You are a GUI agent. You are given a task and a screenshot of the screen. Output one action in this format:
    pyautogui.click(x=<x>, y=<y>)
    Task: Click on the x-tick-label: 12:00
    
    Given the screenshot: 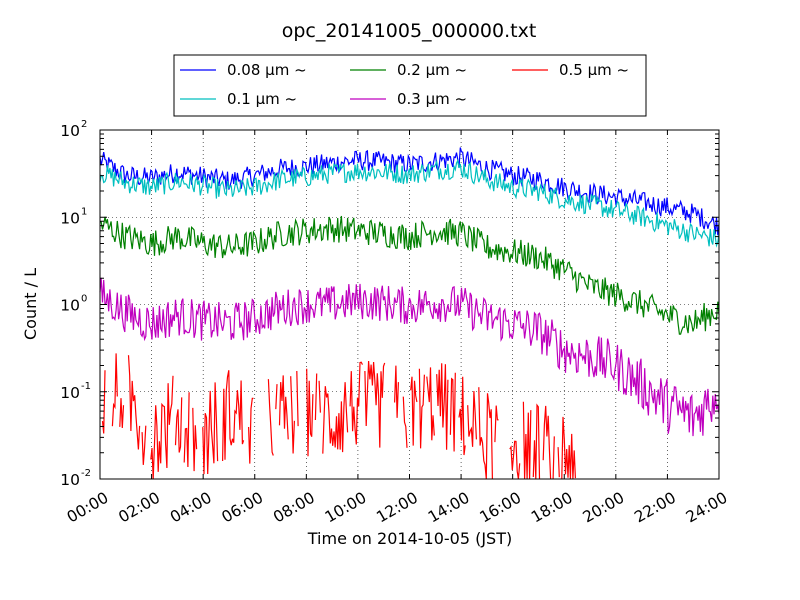 What is the action you would take?
    pyautogui.click(x=397, y=508)
    